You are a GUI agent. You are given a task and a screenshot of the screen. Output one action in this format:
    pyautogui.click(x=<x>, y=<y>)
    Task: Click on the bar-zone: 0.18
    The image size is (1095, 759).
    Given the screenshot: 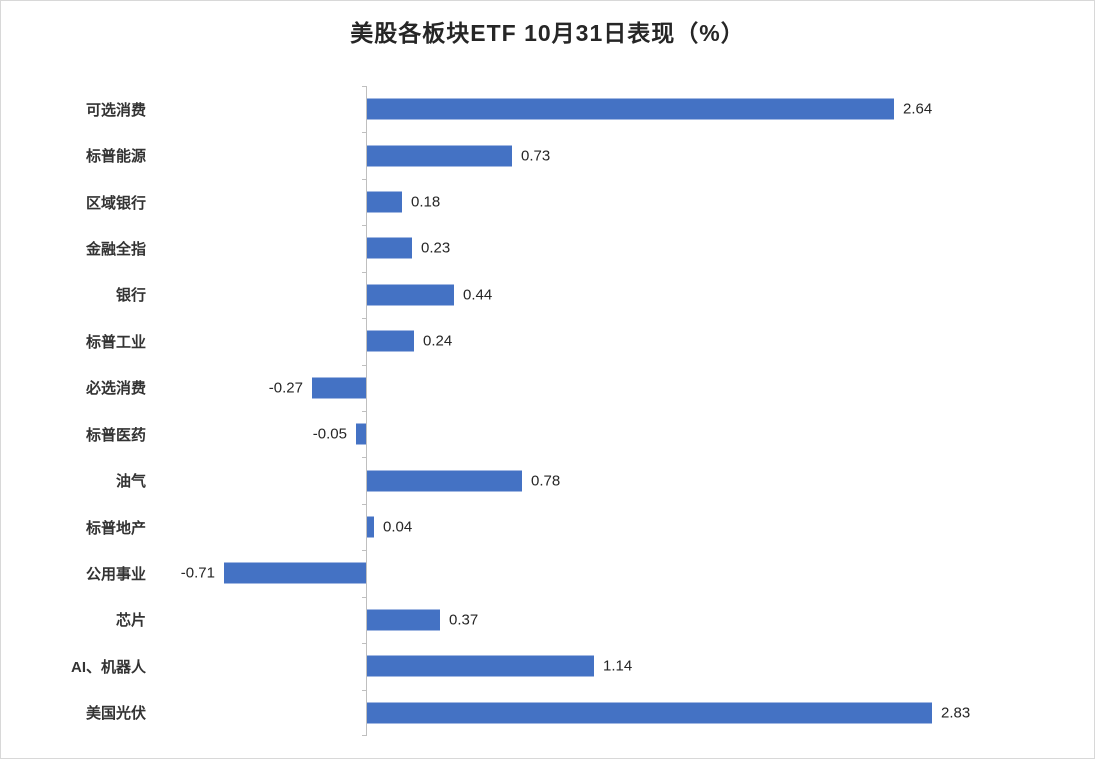 What is the action you would take?
    pyautogui.click(x=622, y=202)
    